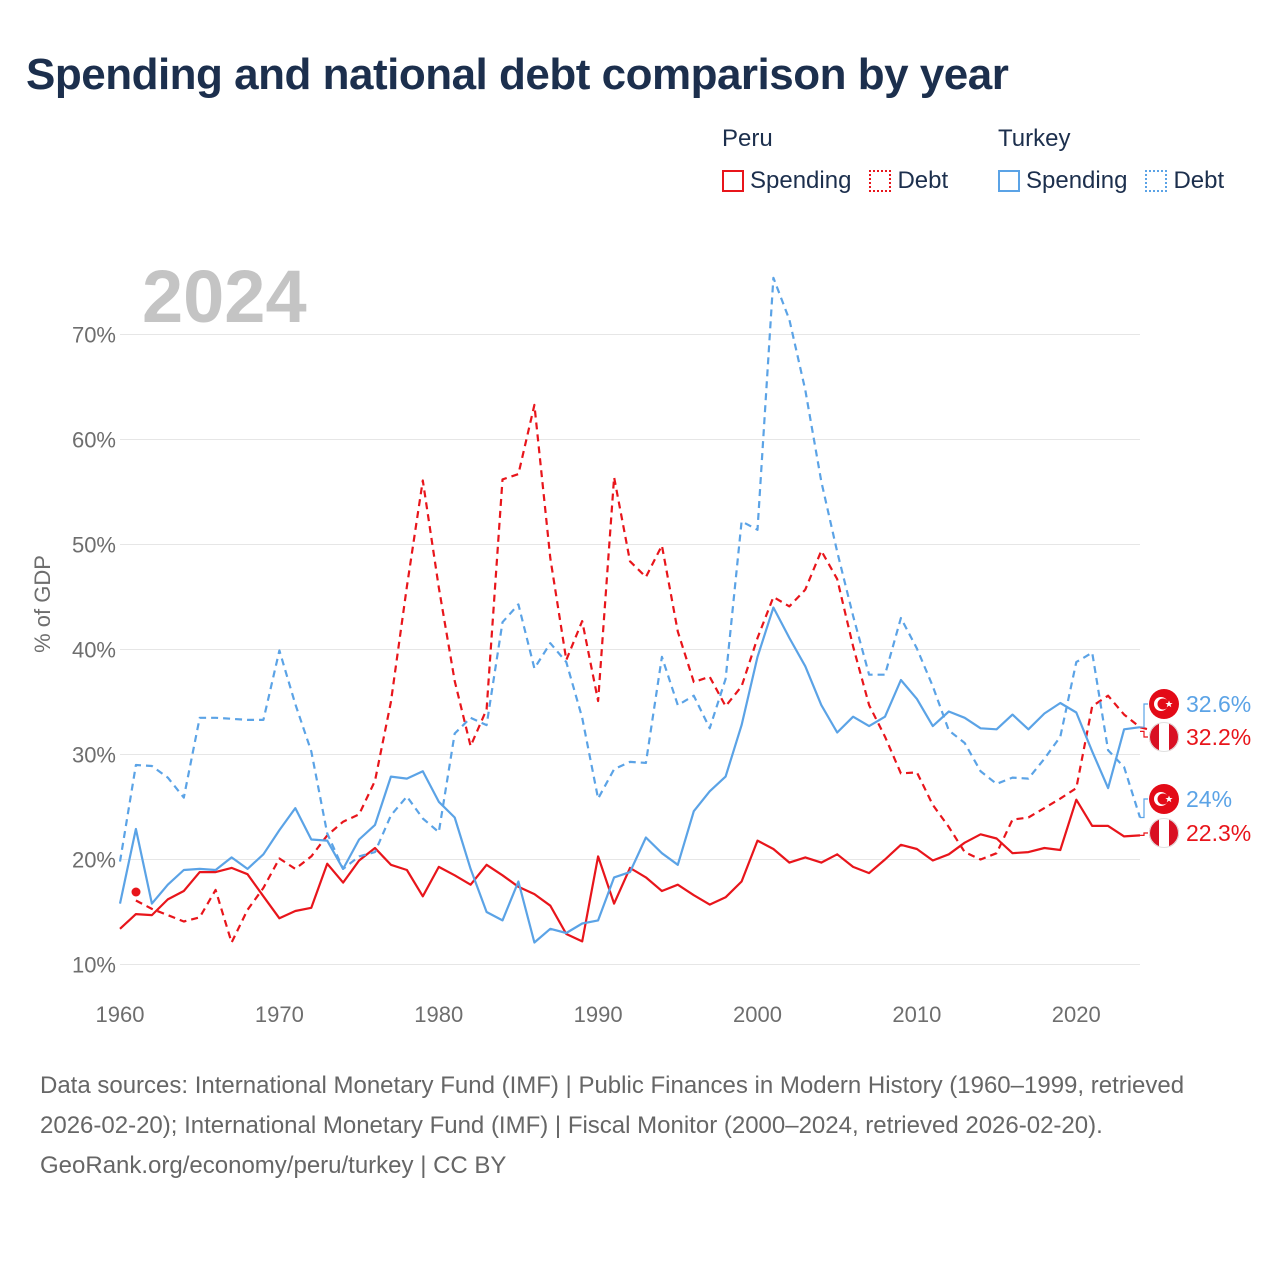 This screenshot has height=1280, width=1280. I want to click on legend-item-peru-spending: Spending, so click(786, 181).